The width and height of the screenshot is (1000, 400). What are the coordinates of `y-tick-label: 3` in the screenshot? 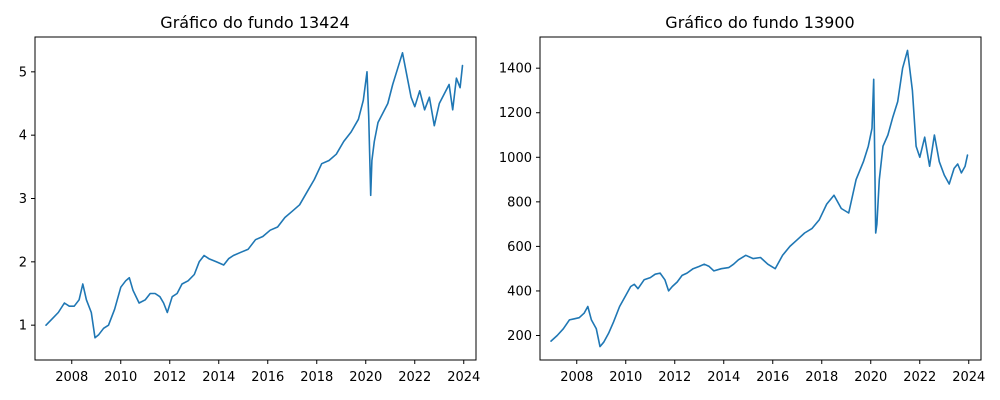 It's located at (23, 199).